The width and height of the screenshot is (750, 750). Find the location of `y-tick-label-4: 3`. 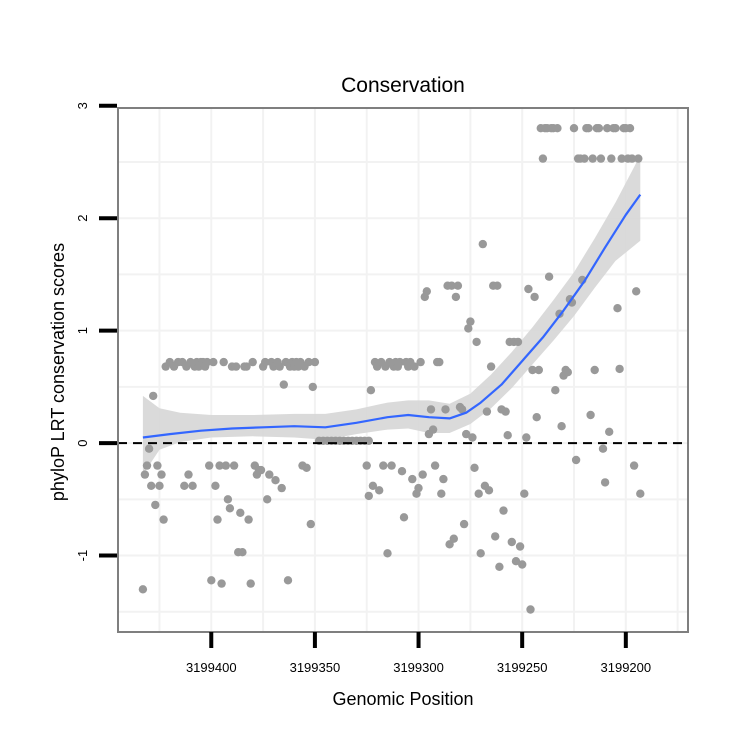

y-tick-label-4: 3 is located at coordinates (82, 105).